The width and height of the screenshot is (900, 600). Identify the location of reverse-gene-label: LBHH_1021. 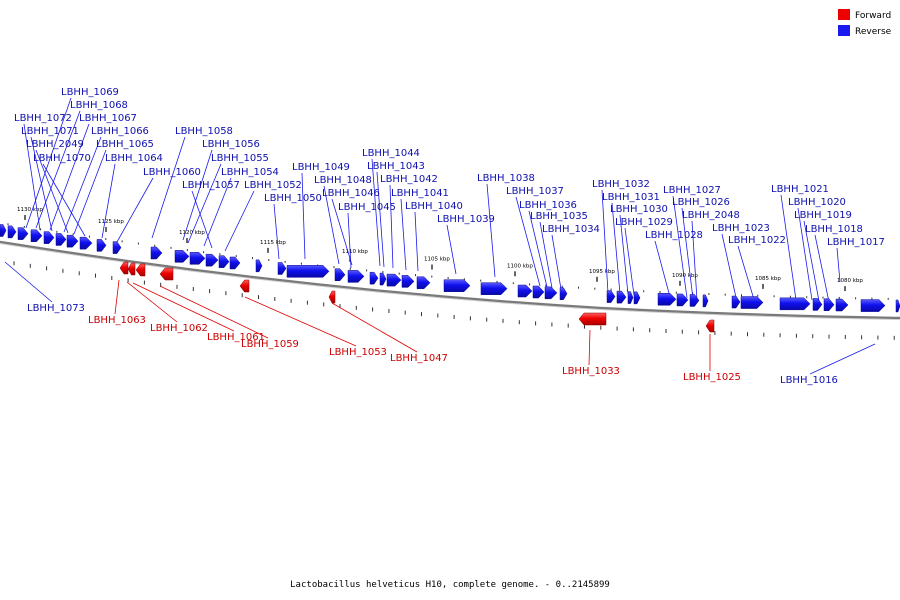
(800, 189).